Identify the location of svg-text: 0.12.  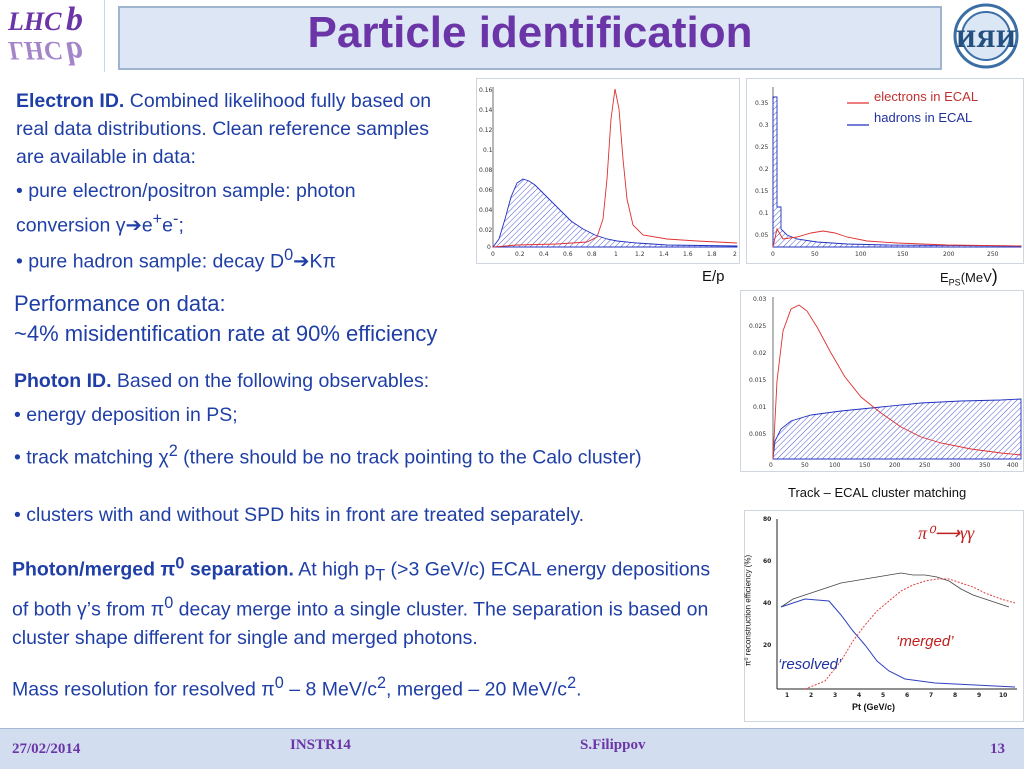
(486, 130).